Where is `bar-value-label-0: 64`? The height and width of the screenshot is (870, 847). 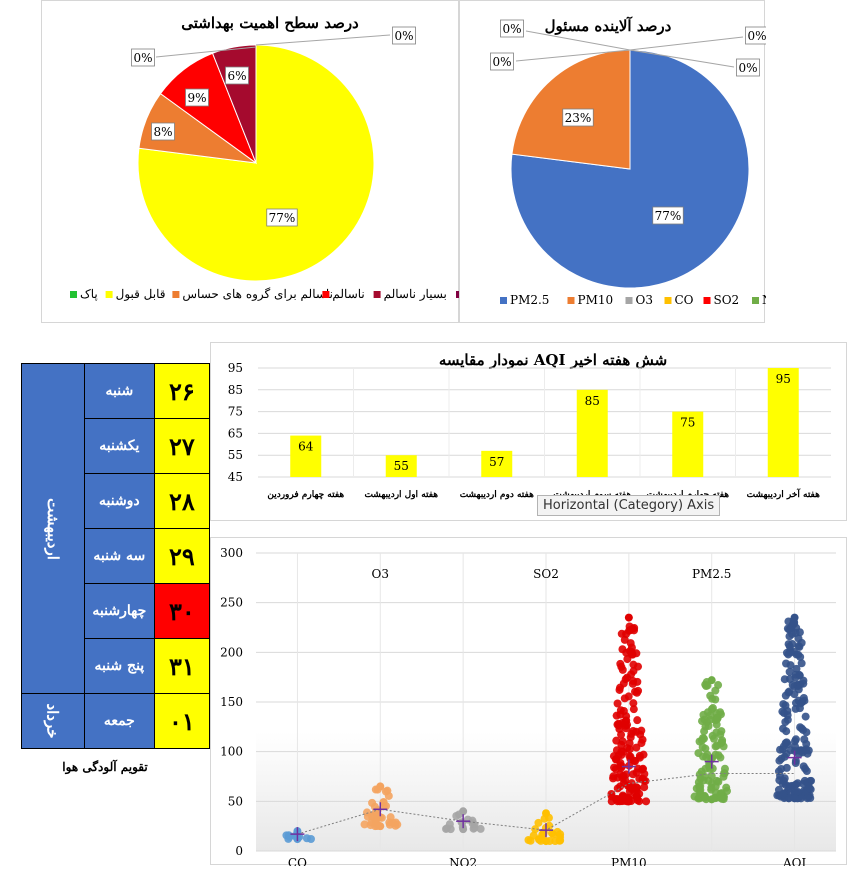
bar-value-label-0: 64 is located at coordinates (306, 447).